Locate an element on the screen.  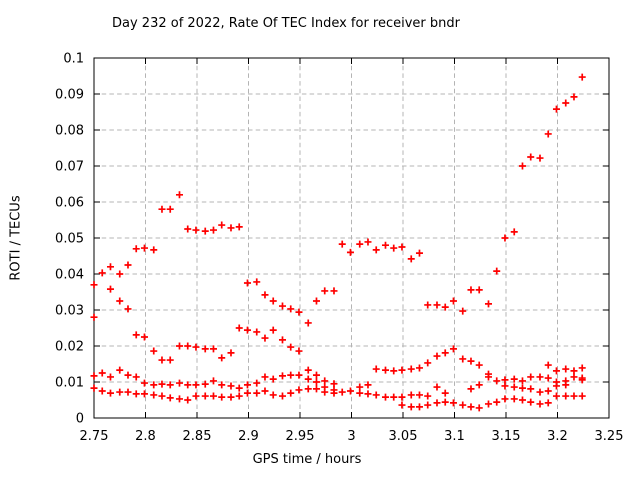
x-tick-label: 2.85 is located at coordinates (197, 436).